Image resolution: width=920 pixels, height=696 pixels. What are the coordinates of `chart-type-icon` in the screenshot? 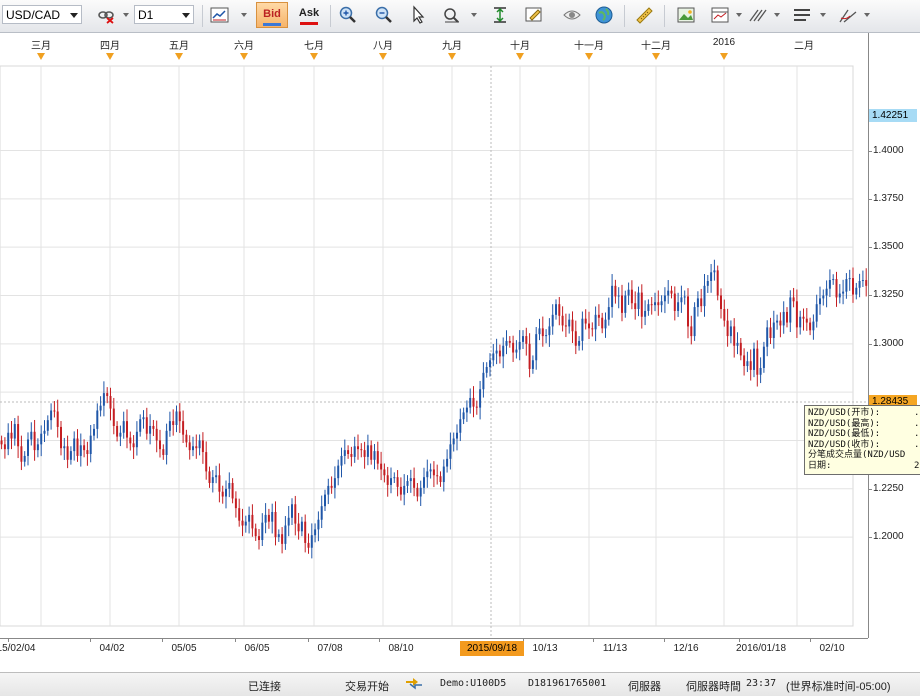 It's located at (220, 15).